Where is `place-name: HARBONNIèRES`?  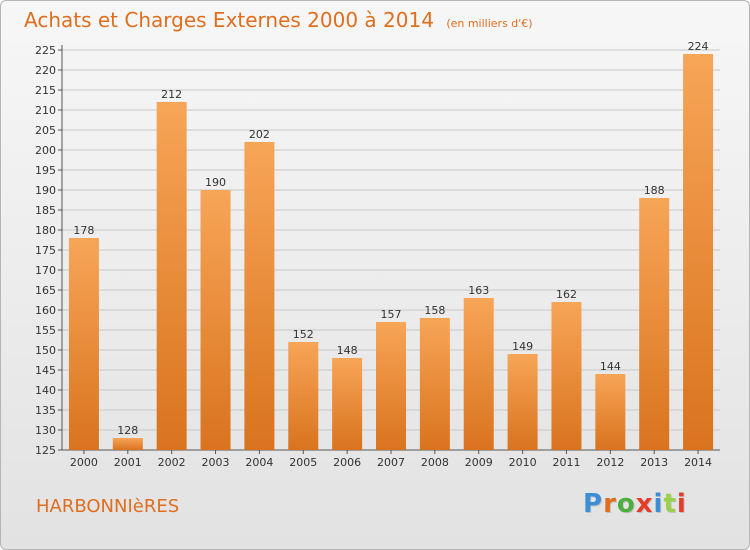 place-name: HARBONNIèRES is located at coordinates (108, 506).